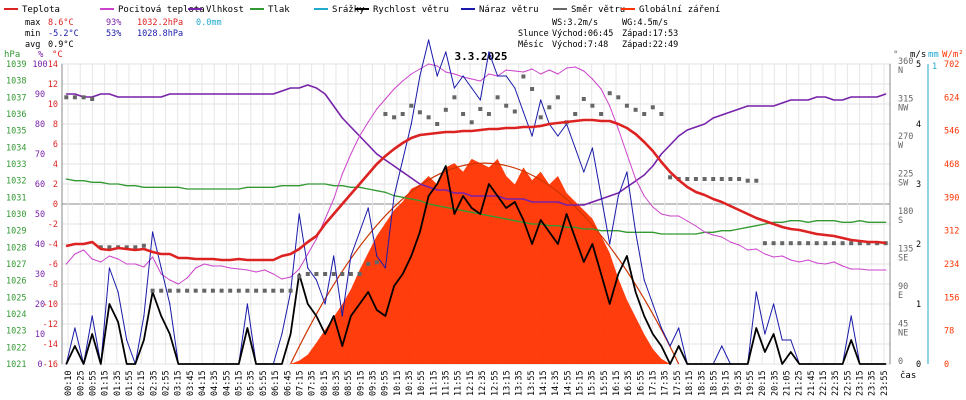 This screenshot has height=400, width=966. Describe the element at coordinates (16, 98) in the screenshot. I see `tick-label-hpa: 1037` at that location.